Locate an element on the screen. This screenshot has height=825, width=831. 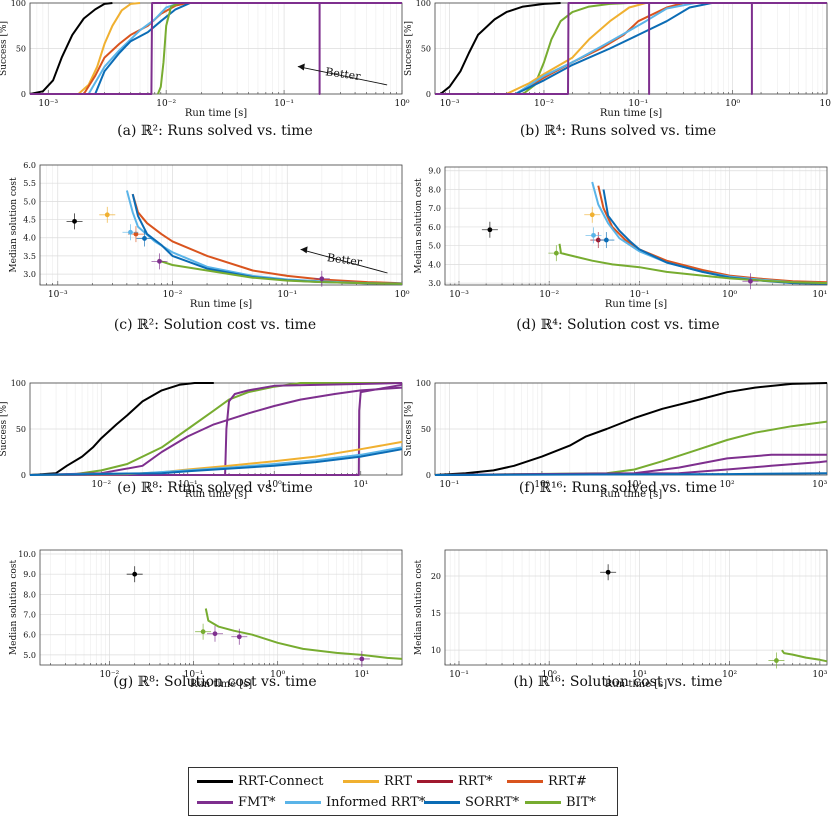
legend-item: SORRT* is located at coordinates (471, 802).